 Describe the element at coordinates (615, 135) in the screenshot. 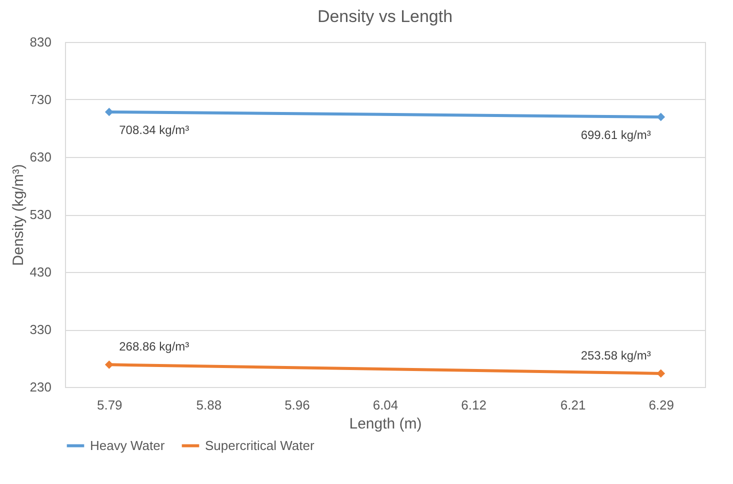

I see `data-label: 699.61 kg/m³` at that location.